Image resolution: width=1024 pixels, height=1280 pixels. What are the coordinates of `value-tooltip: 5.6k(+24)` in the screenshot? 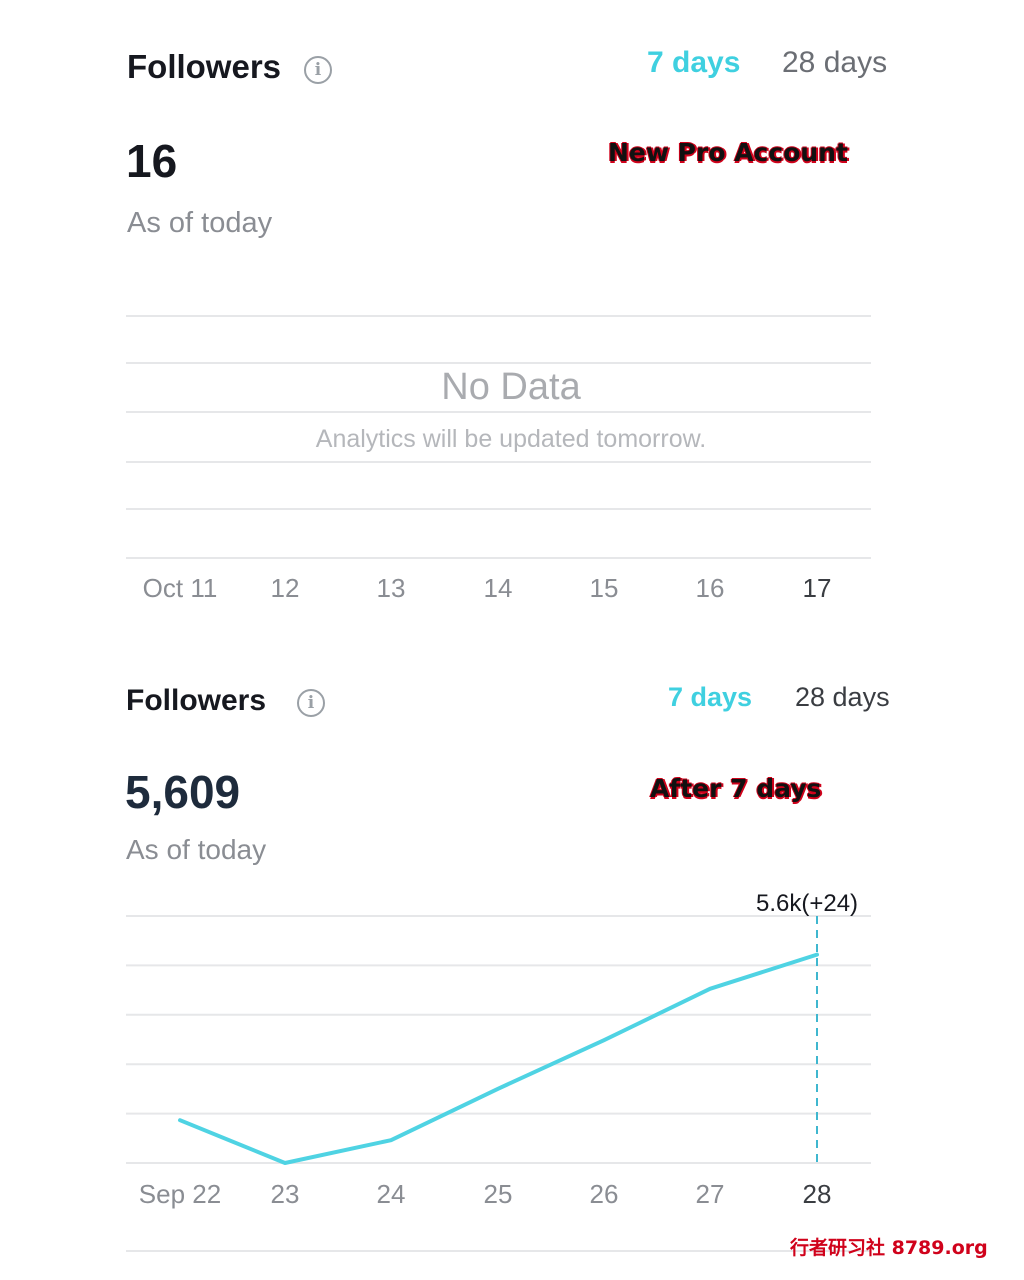 It's located at (807, 903).